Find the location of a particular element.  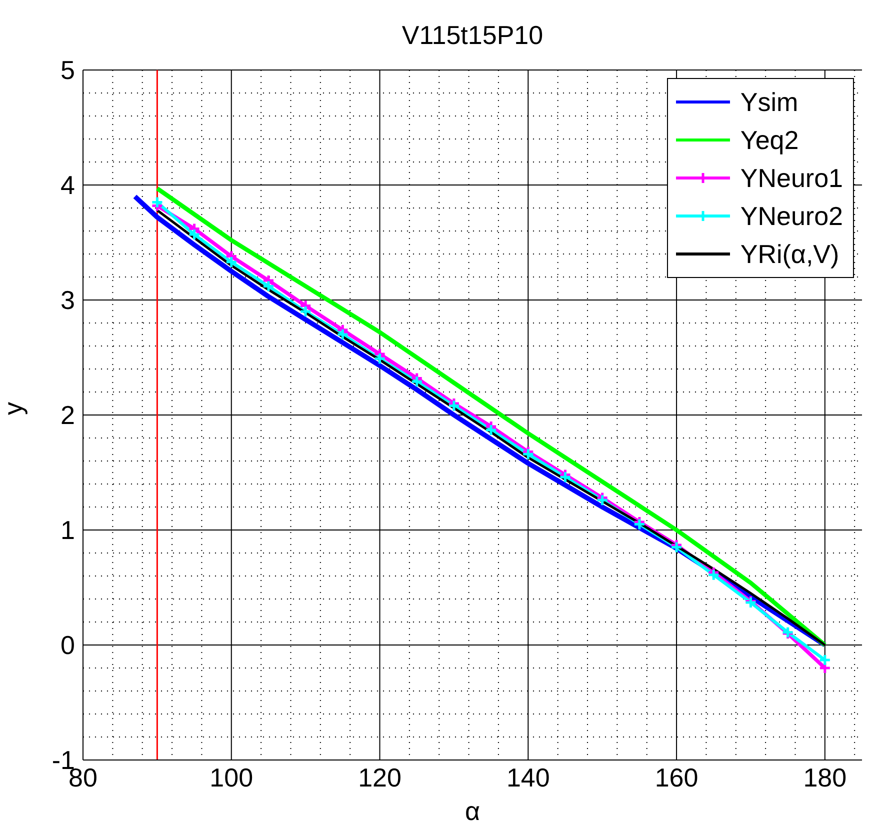

legend-label: Ysim is located at coordinates (769, 102).